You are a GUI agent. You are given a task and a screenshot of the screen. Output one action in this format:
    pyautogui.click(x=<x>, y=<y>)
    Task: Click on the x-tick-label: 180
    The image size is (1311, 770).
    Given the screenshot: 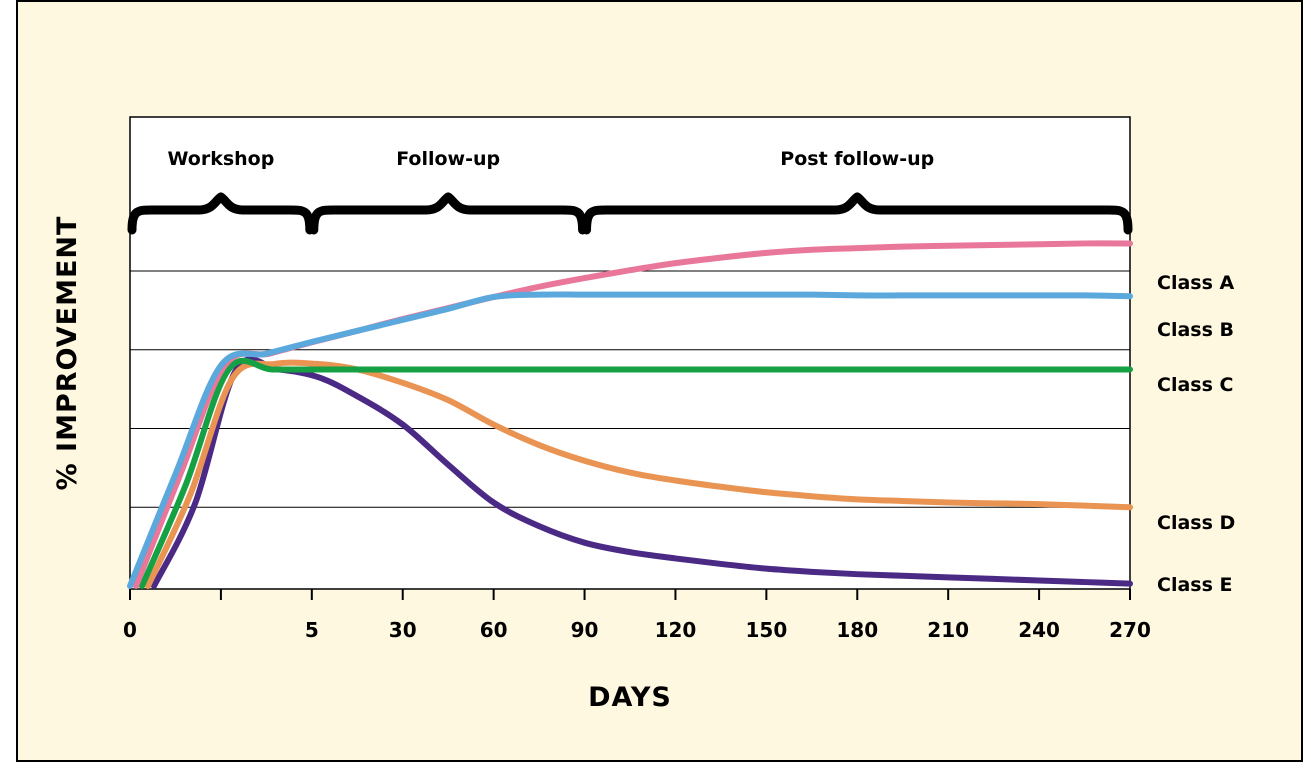 What is the action you would take?
    pyautogui.click(x=857, y=630)
    